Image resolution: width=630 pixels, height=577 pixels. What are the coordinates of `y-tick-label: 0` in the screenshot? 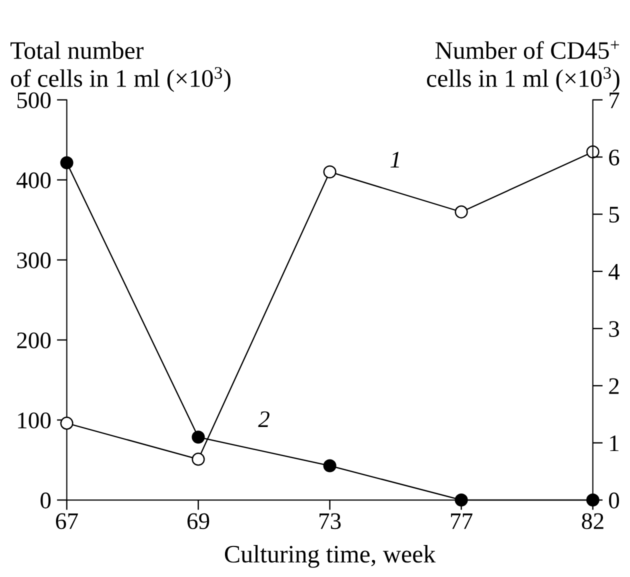 It's located at (45, 500).